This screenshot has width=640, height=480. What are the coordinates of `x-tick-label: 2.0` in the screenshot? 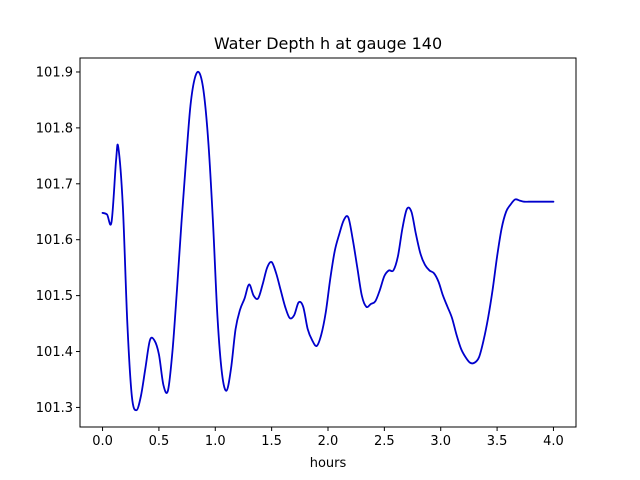 It's located at (328, 441).